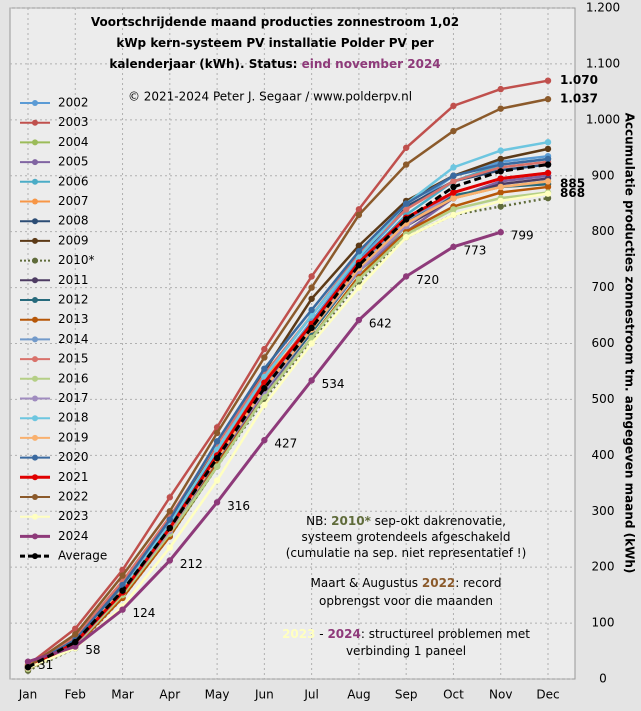 The image size is (641, 711). I want to click on data-label: 58, so click(92, 650).